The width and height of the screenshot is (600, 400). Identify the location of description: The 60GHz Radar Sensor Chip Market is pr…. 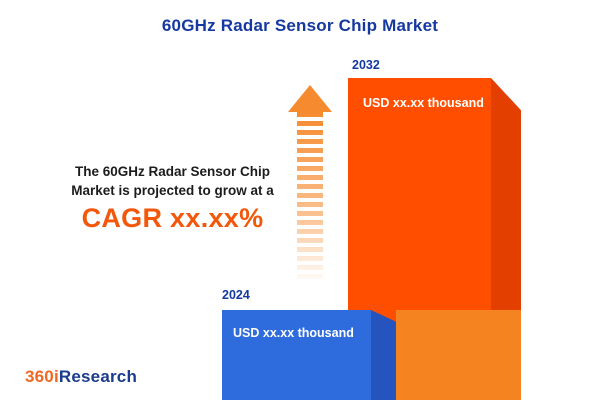
(172, 197).